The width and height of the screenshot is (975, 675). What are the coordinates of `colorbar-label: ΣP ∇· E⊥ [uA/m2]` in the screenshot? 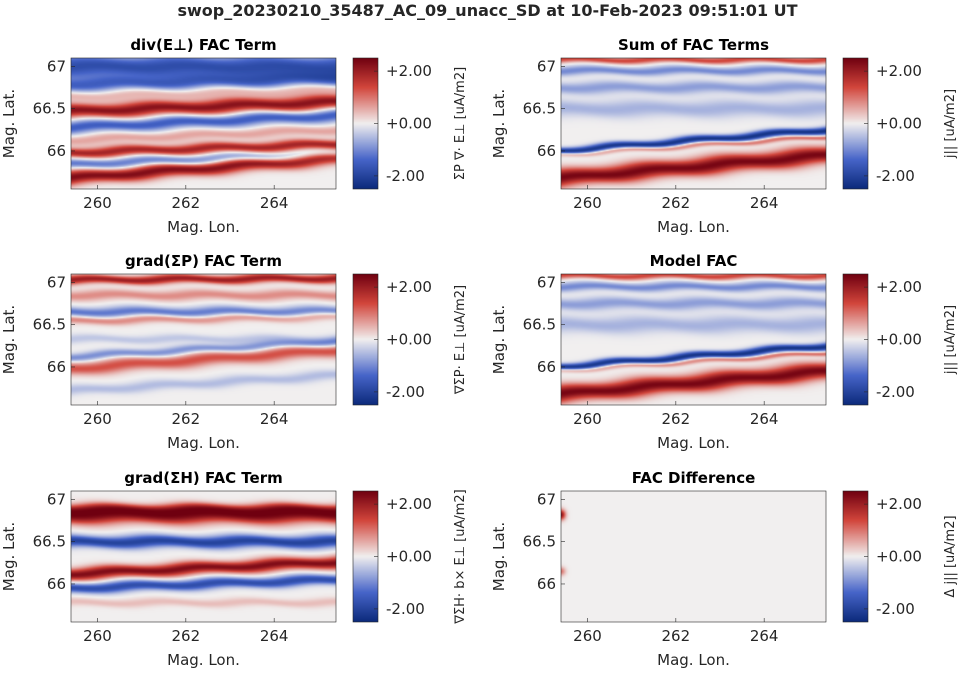 It's located at (460, 123).